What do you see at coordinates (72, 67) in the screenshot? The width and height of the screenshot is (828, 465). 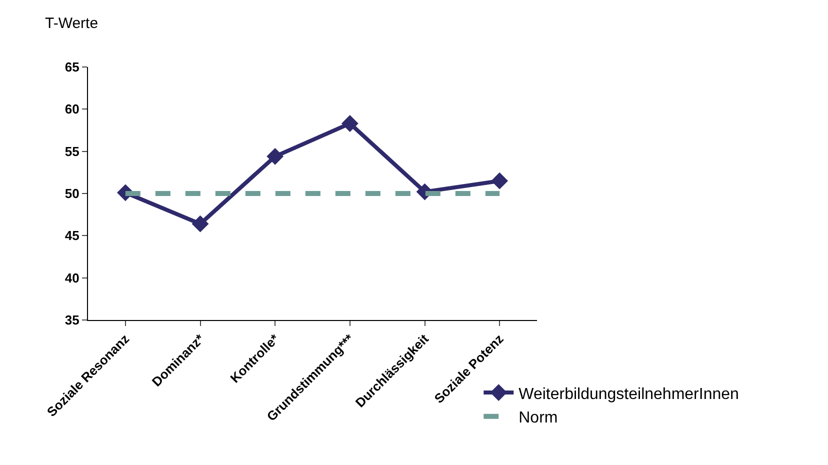 I see `y-tick-label: 65` at bounding box center [72, 67].